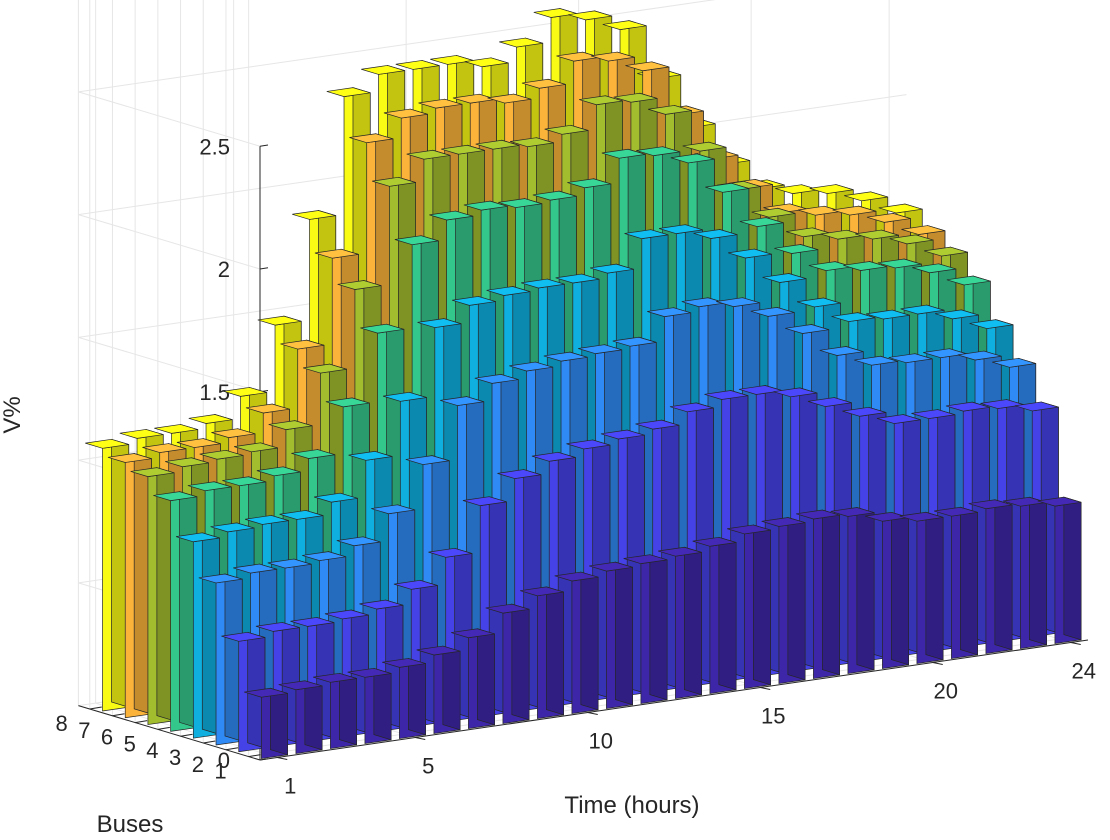 The width and height of the screenshot is (1110, 840). Describe the element at coordinates (852, 590) in the screenshot. I see `bar-bus1-hour18` at that location.